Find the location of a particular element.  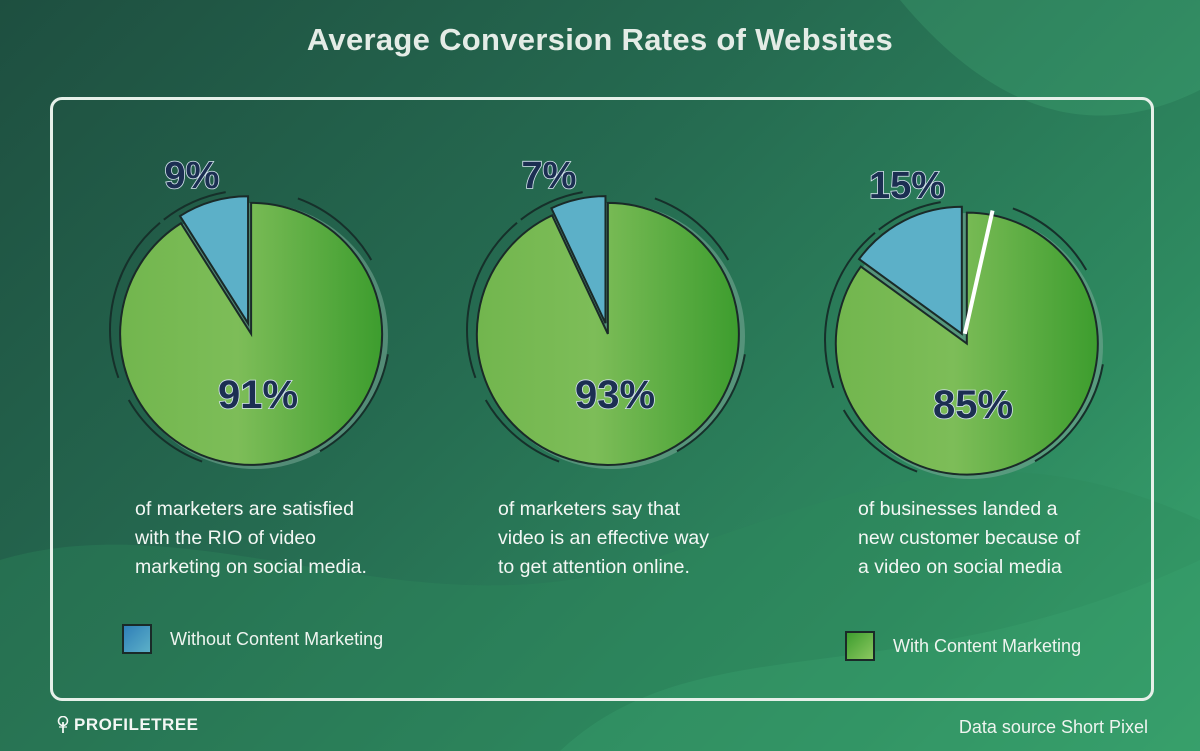

profiletree-logo: PROFILETREE is located at coordinates (127, 725).